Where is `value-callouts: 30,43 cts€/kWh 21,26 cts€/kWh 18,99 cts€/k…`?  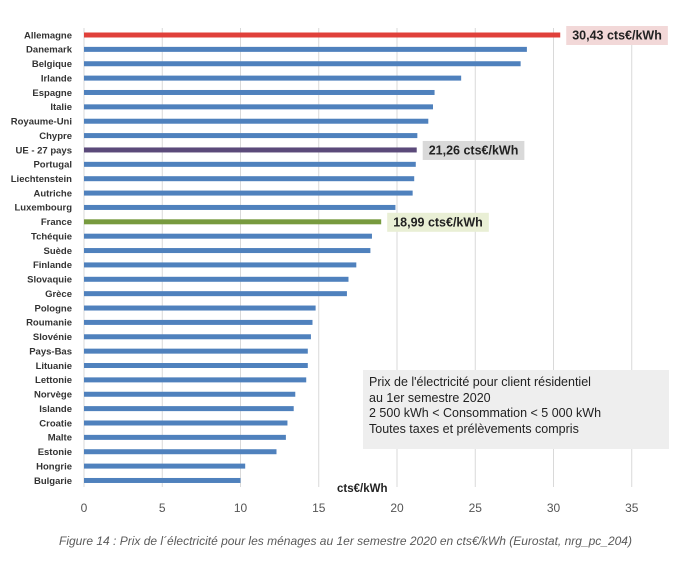 value-callouts: 30,43 cts€/kWh 21,26 cts€/kWh 18,99 cts€/k… is located at coordinates (527, 129).